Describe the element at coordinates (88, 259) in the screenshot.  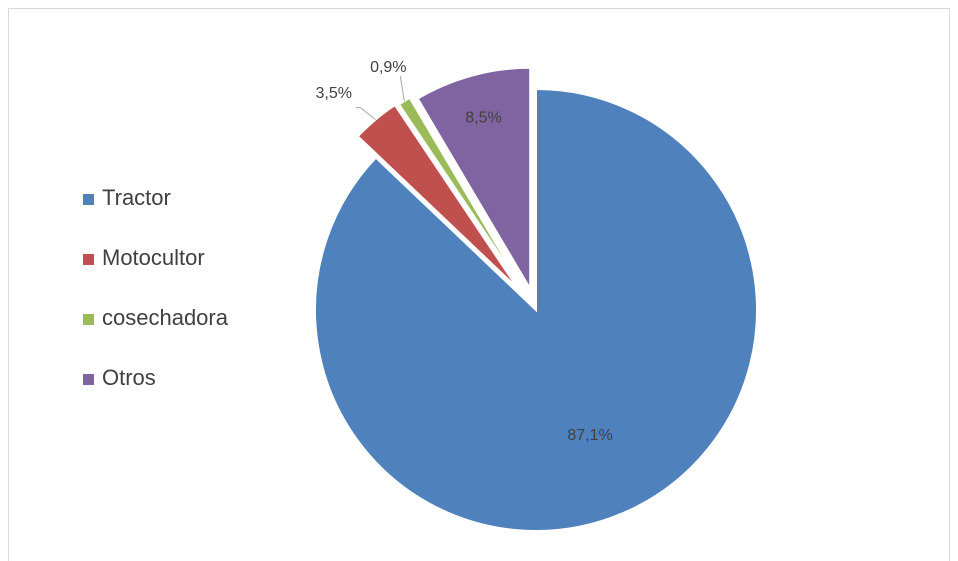
I see `legend-swatch-motocultor` at that location.